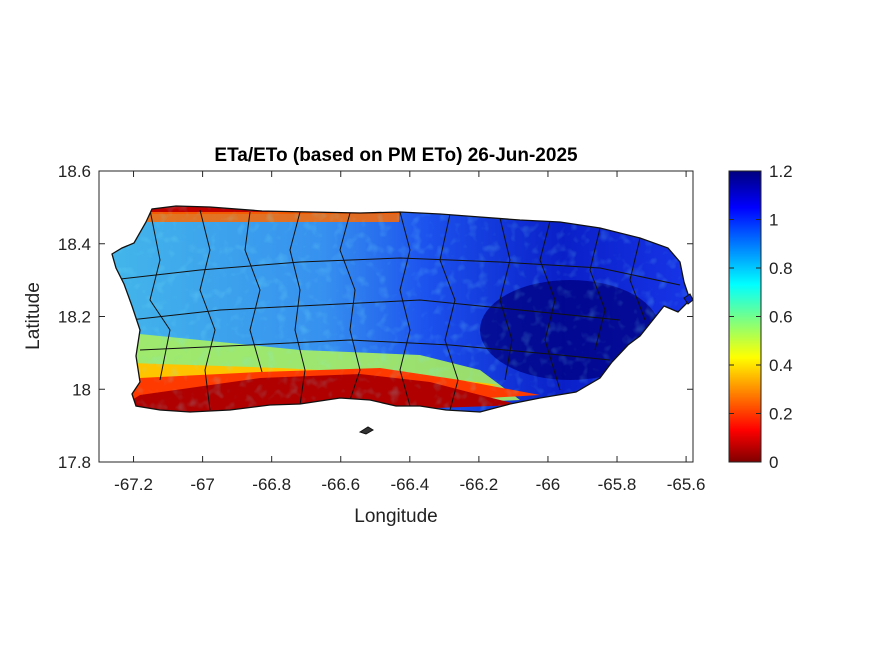 Image resolution: width=875 pixels, height=656 pixels. What do you see at coordinates (686, 484) in the screenshot?
I see `x-tick-label: -65.6` at bounding box center [686, 484].